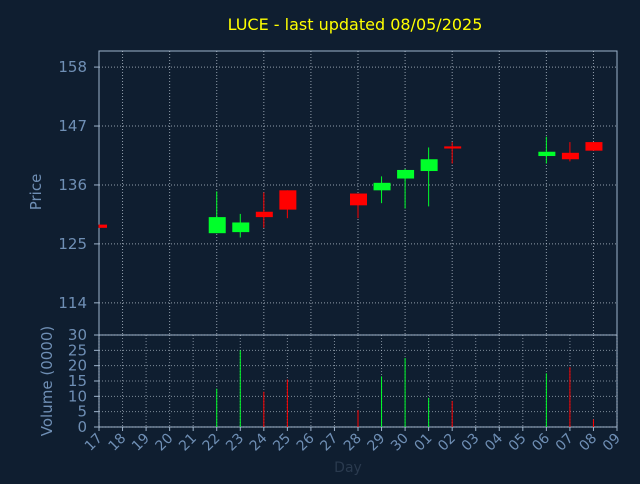  Describe the element at coordinates (588, 443) in the screenshot. I see `x-tick-label: 08` at that location.